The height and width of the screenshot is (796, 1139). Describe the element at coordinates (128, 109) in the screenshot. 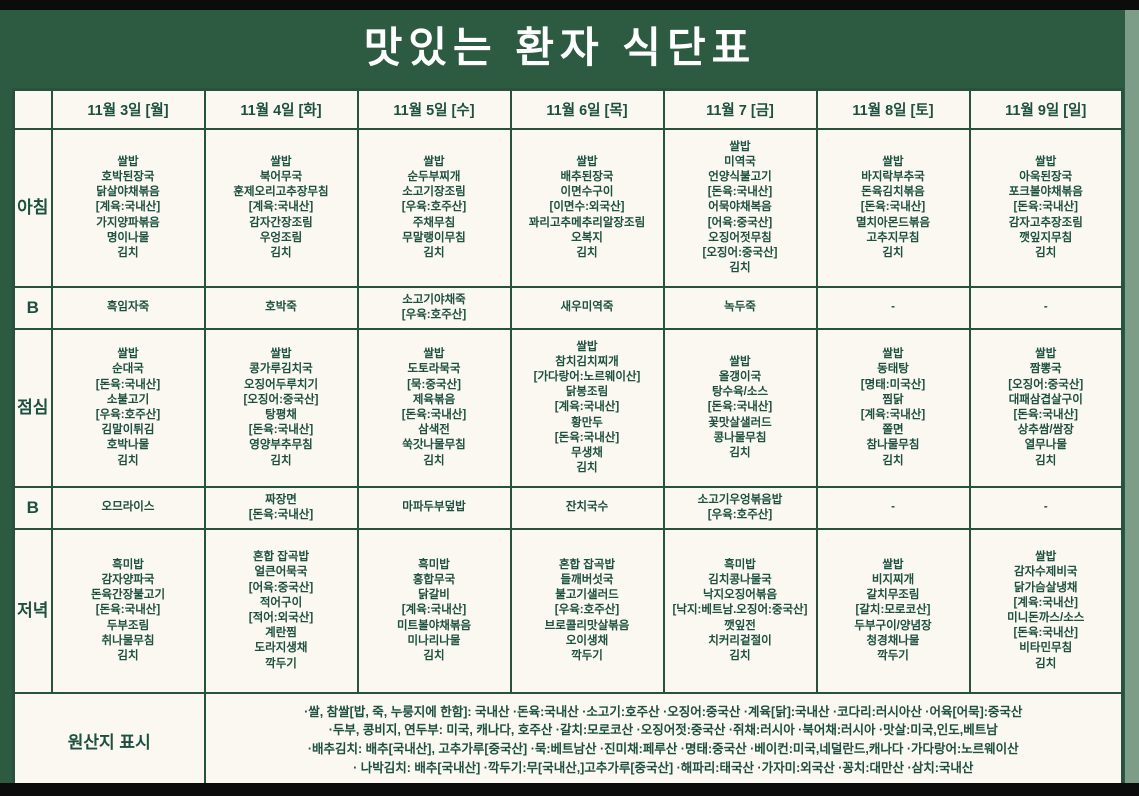

I see `day-header-1: 11월 3일 [월]` at that location.